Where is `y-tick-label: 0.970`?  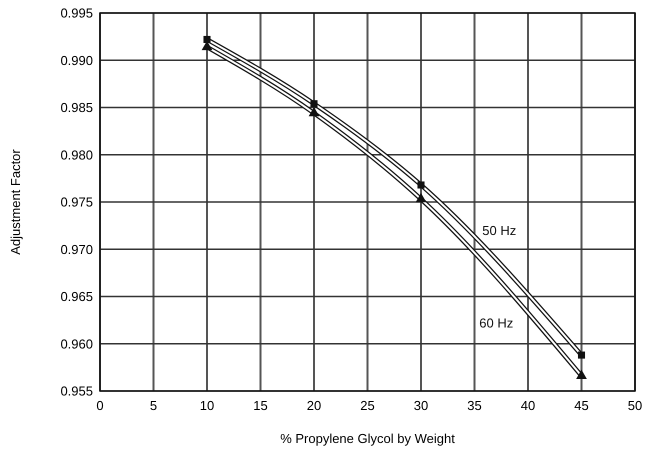 y-tick-label: 0.970 is located at coordinates (76, 249).